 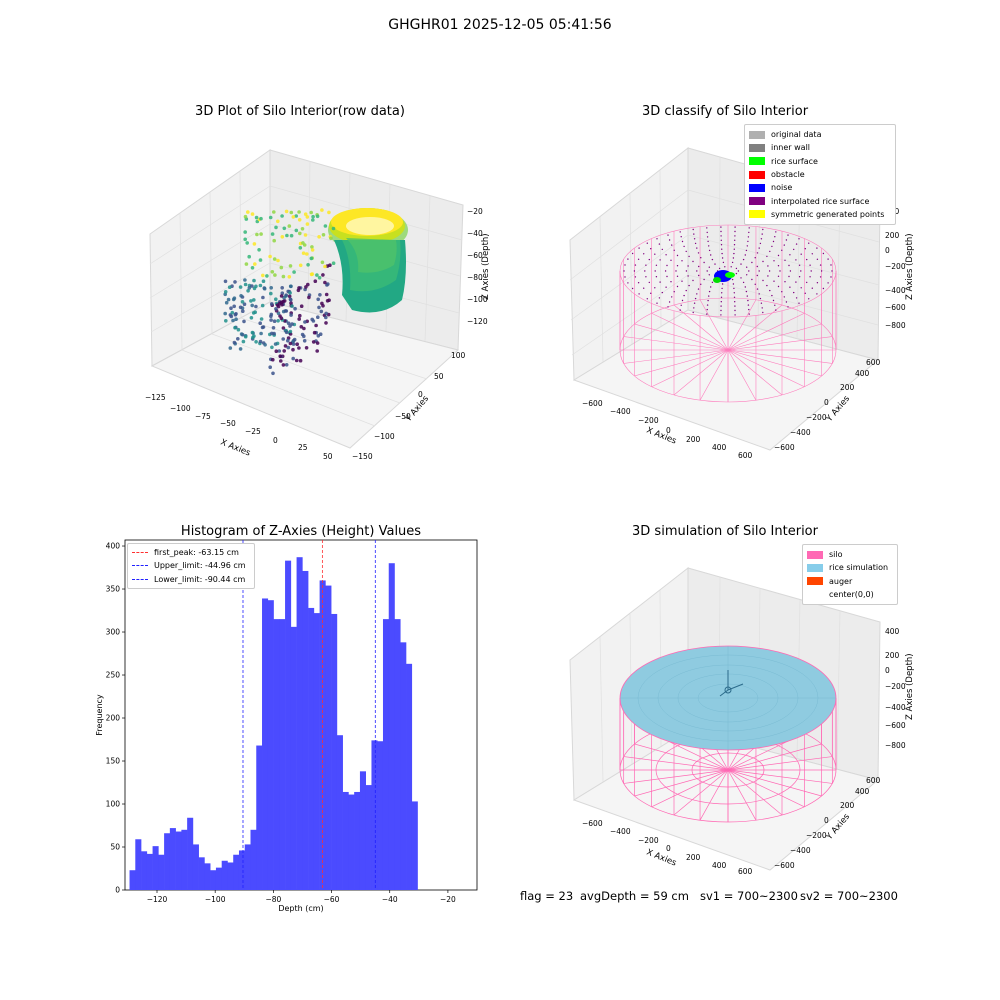 I want to click on panel4-y-ticks: −600 −400 −200 0 200 400 600, so click(x=827, y=823).